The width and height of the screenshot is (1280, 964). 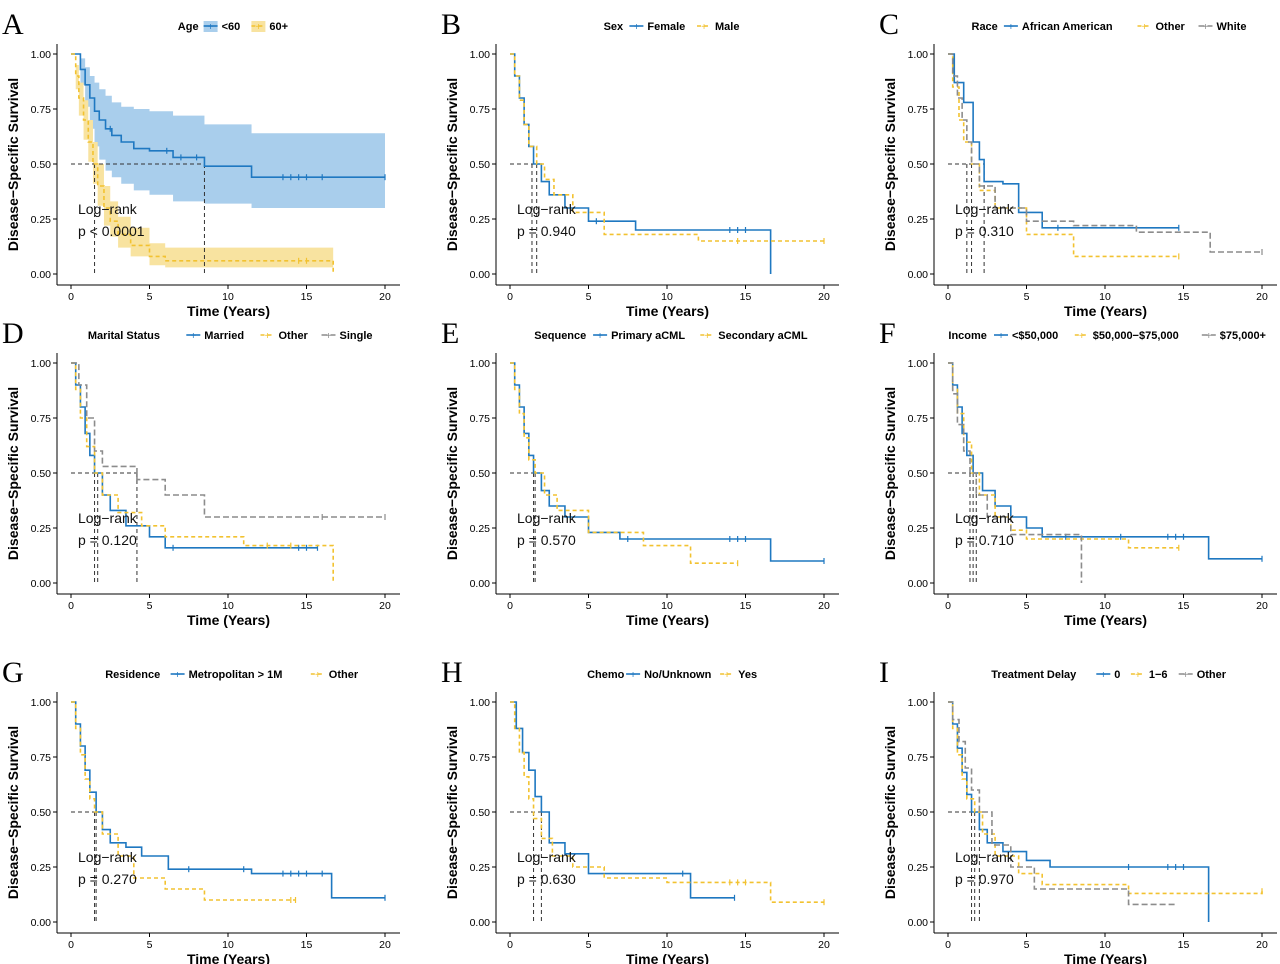 I want to click on p-value-label: p = 0.120, so click(x=107, y=540).